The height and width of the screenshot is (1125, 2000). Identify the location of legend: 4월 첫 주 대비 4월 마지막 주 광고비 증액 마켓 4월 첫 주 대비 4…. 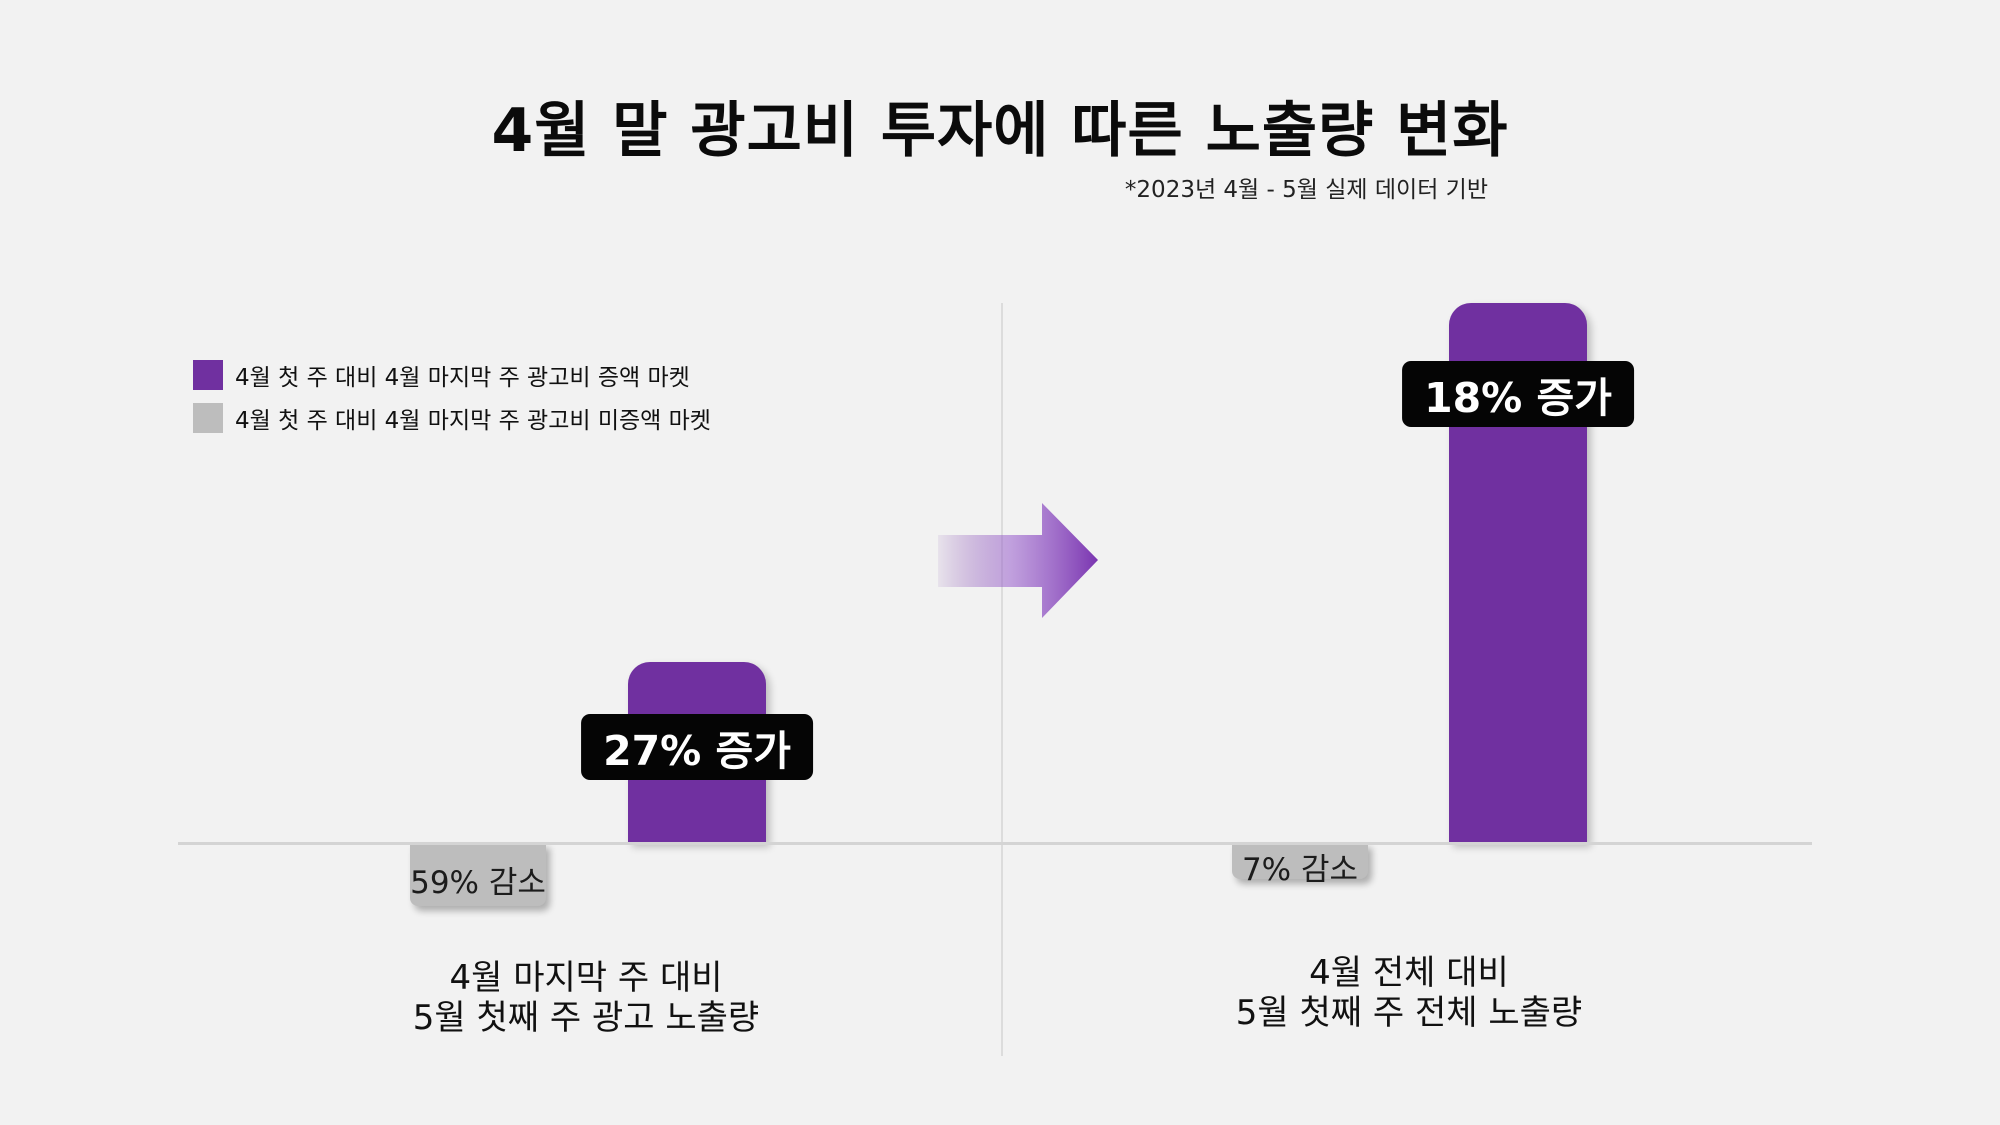
(452, 403).